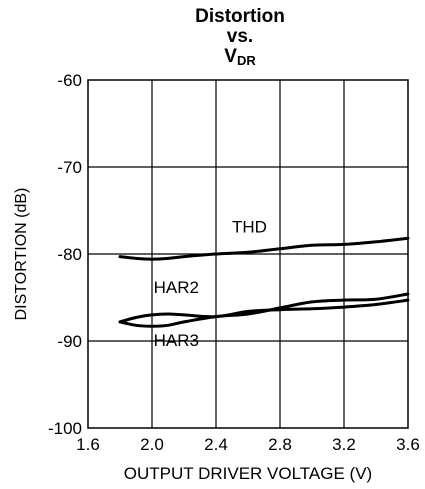 This screenshot has width=425, height=489. I want to click on chart-title-line-3: VDR, so click(240, 57).